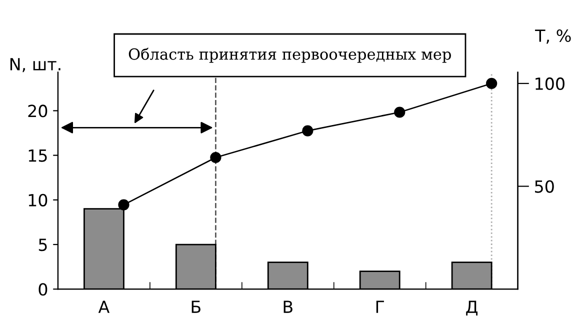 The width and height of the screenshot is (588, 335). What do you see at coordinates (380, 306) in the screenshot?
I see `x-tick-label: Г` at bounding box center [380, 306].